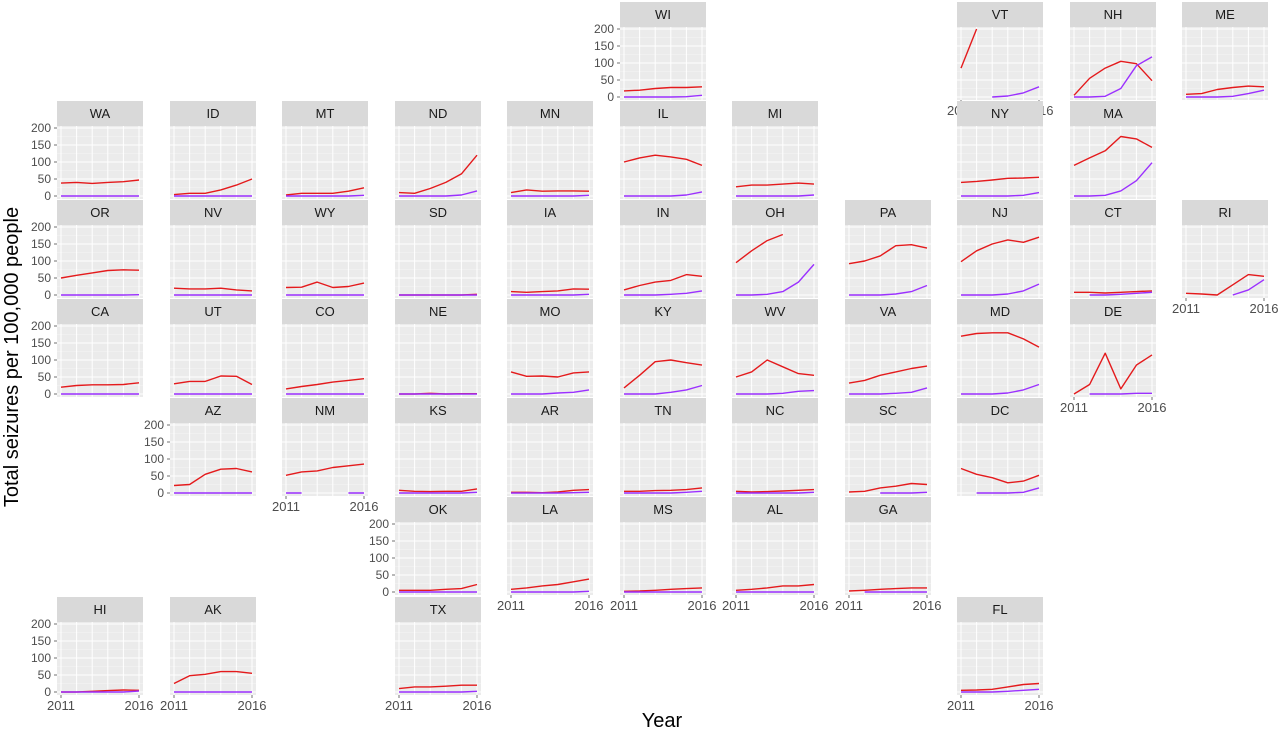  What do you see at coordinates (999, 609) in the screenshot?
I see `panel-strip-label: FL` at bounding box center [999, 609].